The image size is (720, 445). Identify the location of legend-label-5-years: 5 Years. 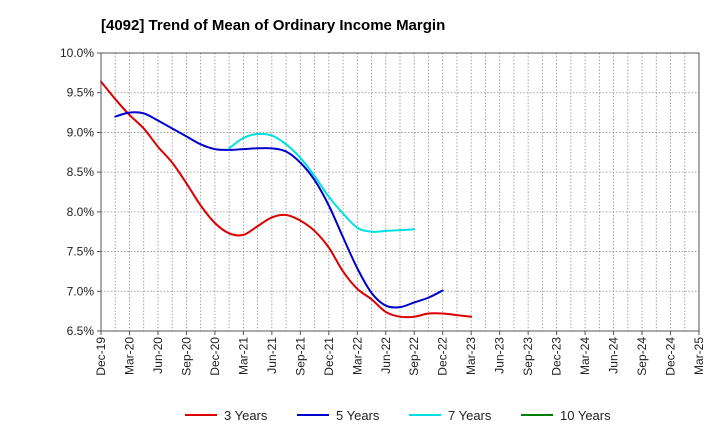
(358, 415).